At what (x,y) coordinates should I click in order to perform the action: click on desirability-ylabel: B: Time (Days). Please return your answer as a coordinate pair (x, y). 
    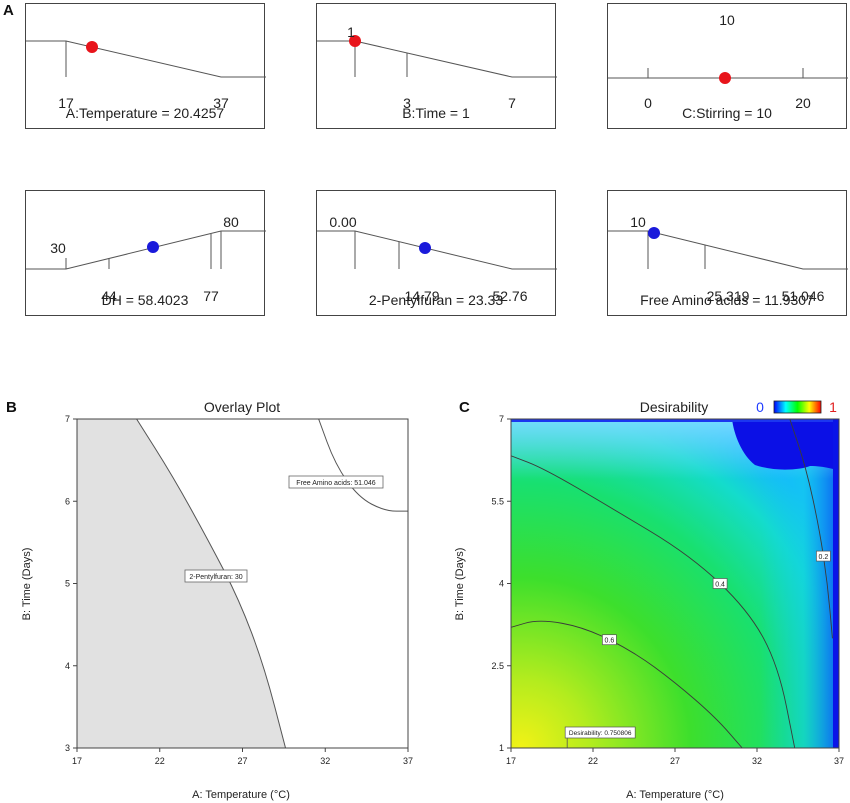
    Looking at the image, I should click on (460, 584).